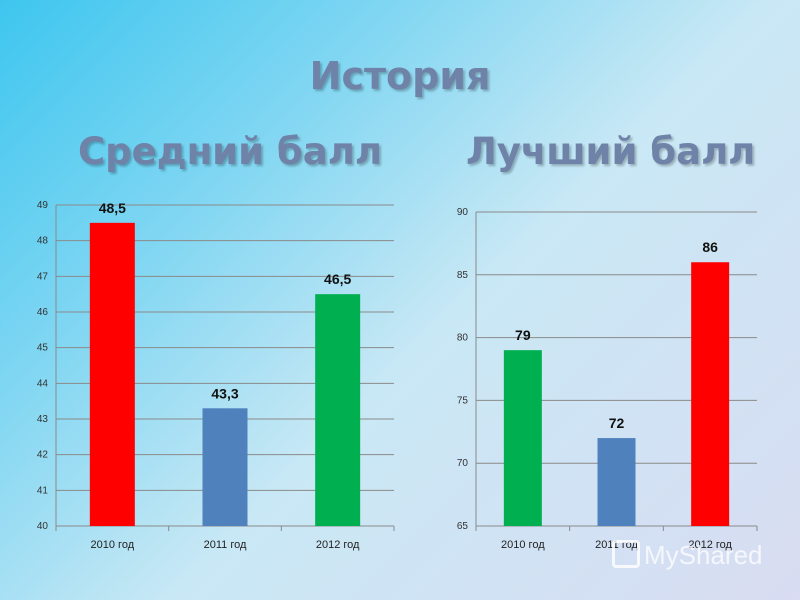 The width and height of the screenshot is (800, 600). What do you see at coordinates (400, 76) in the screenshot?
I see `slide-title: История` at bounding box center [400, 76].